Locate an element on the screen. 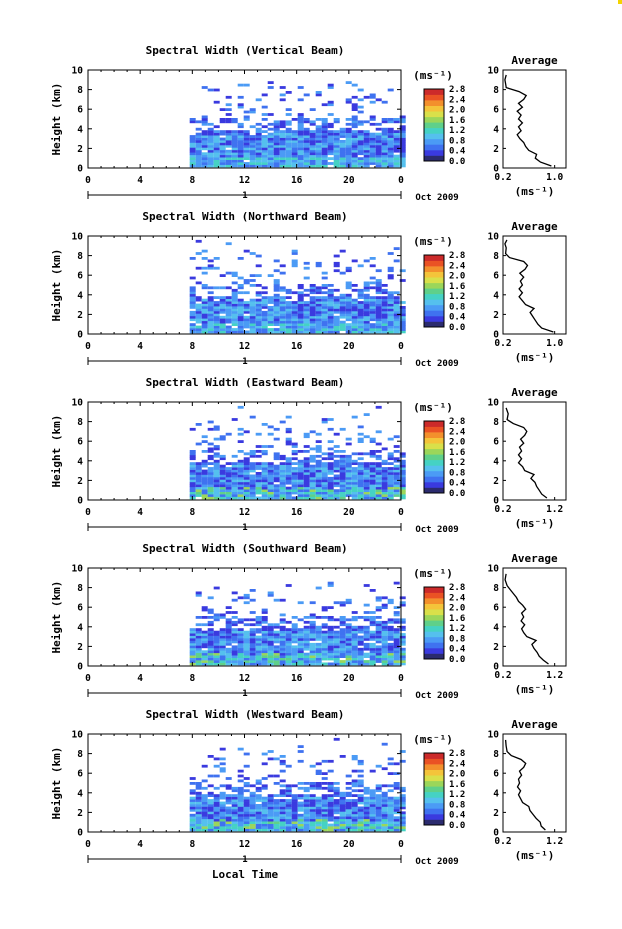 This screenshot has height=929, width=622. colorbar-frame is located at coordinates (434, 457).